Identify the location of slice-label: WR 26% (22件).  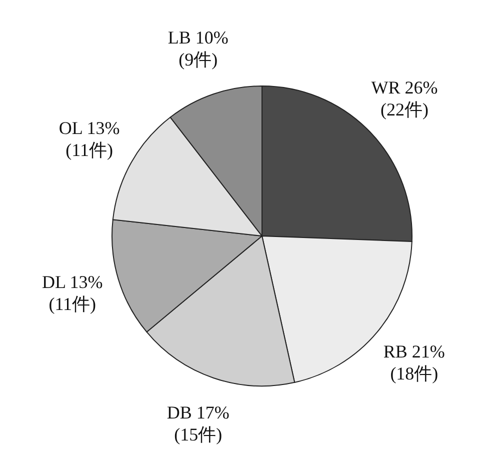
(404, 99).